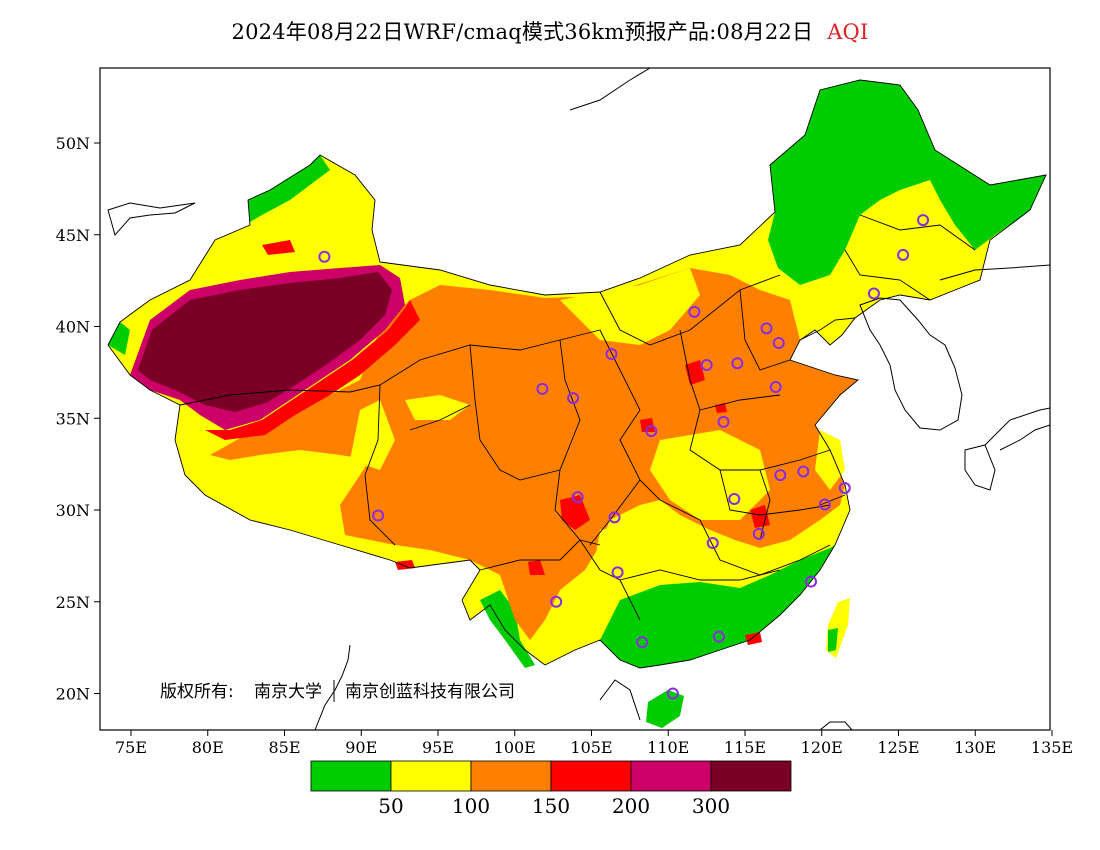  Describe the element at coordinates (907, 182) in the screenshot. I see `green-northeast` at that location.